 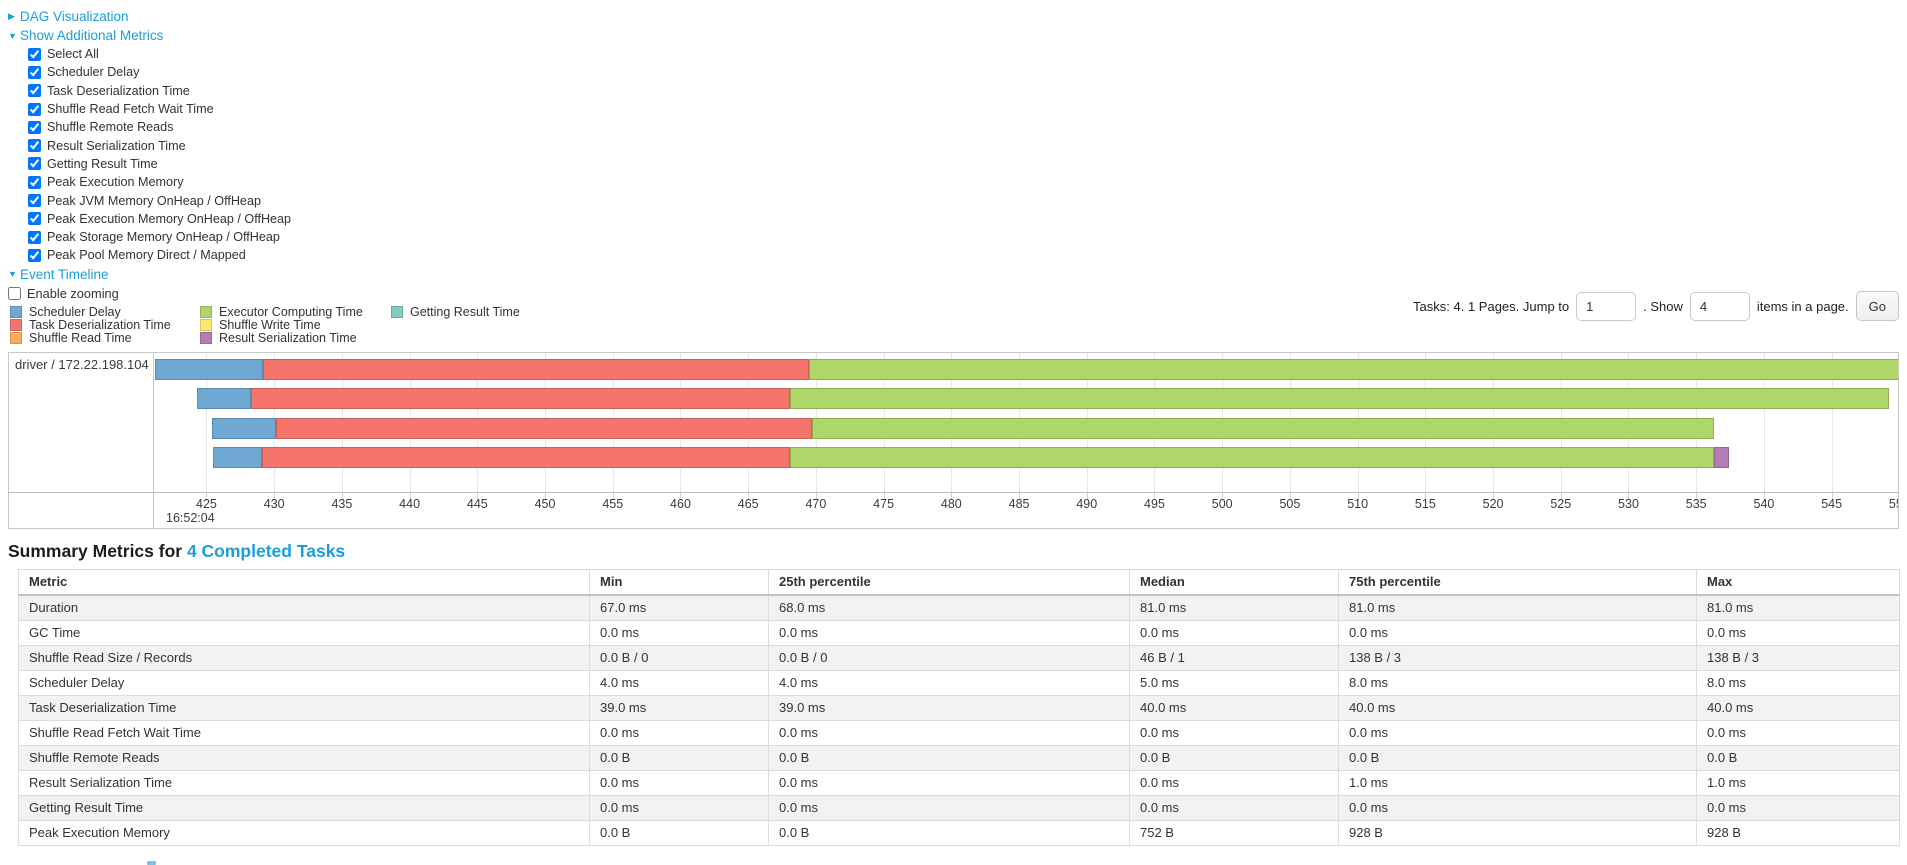 What do you see at coordinates (304, 708) in the screenshot?
I see `metric-name-cell: Task Deserialization Time` at bounding box center [304, 708].